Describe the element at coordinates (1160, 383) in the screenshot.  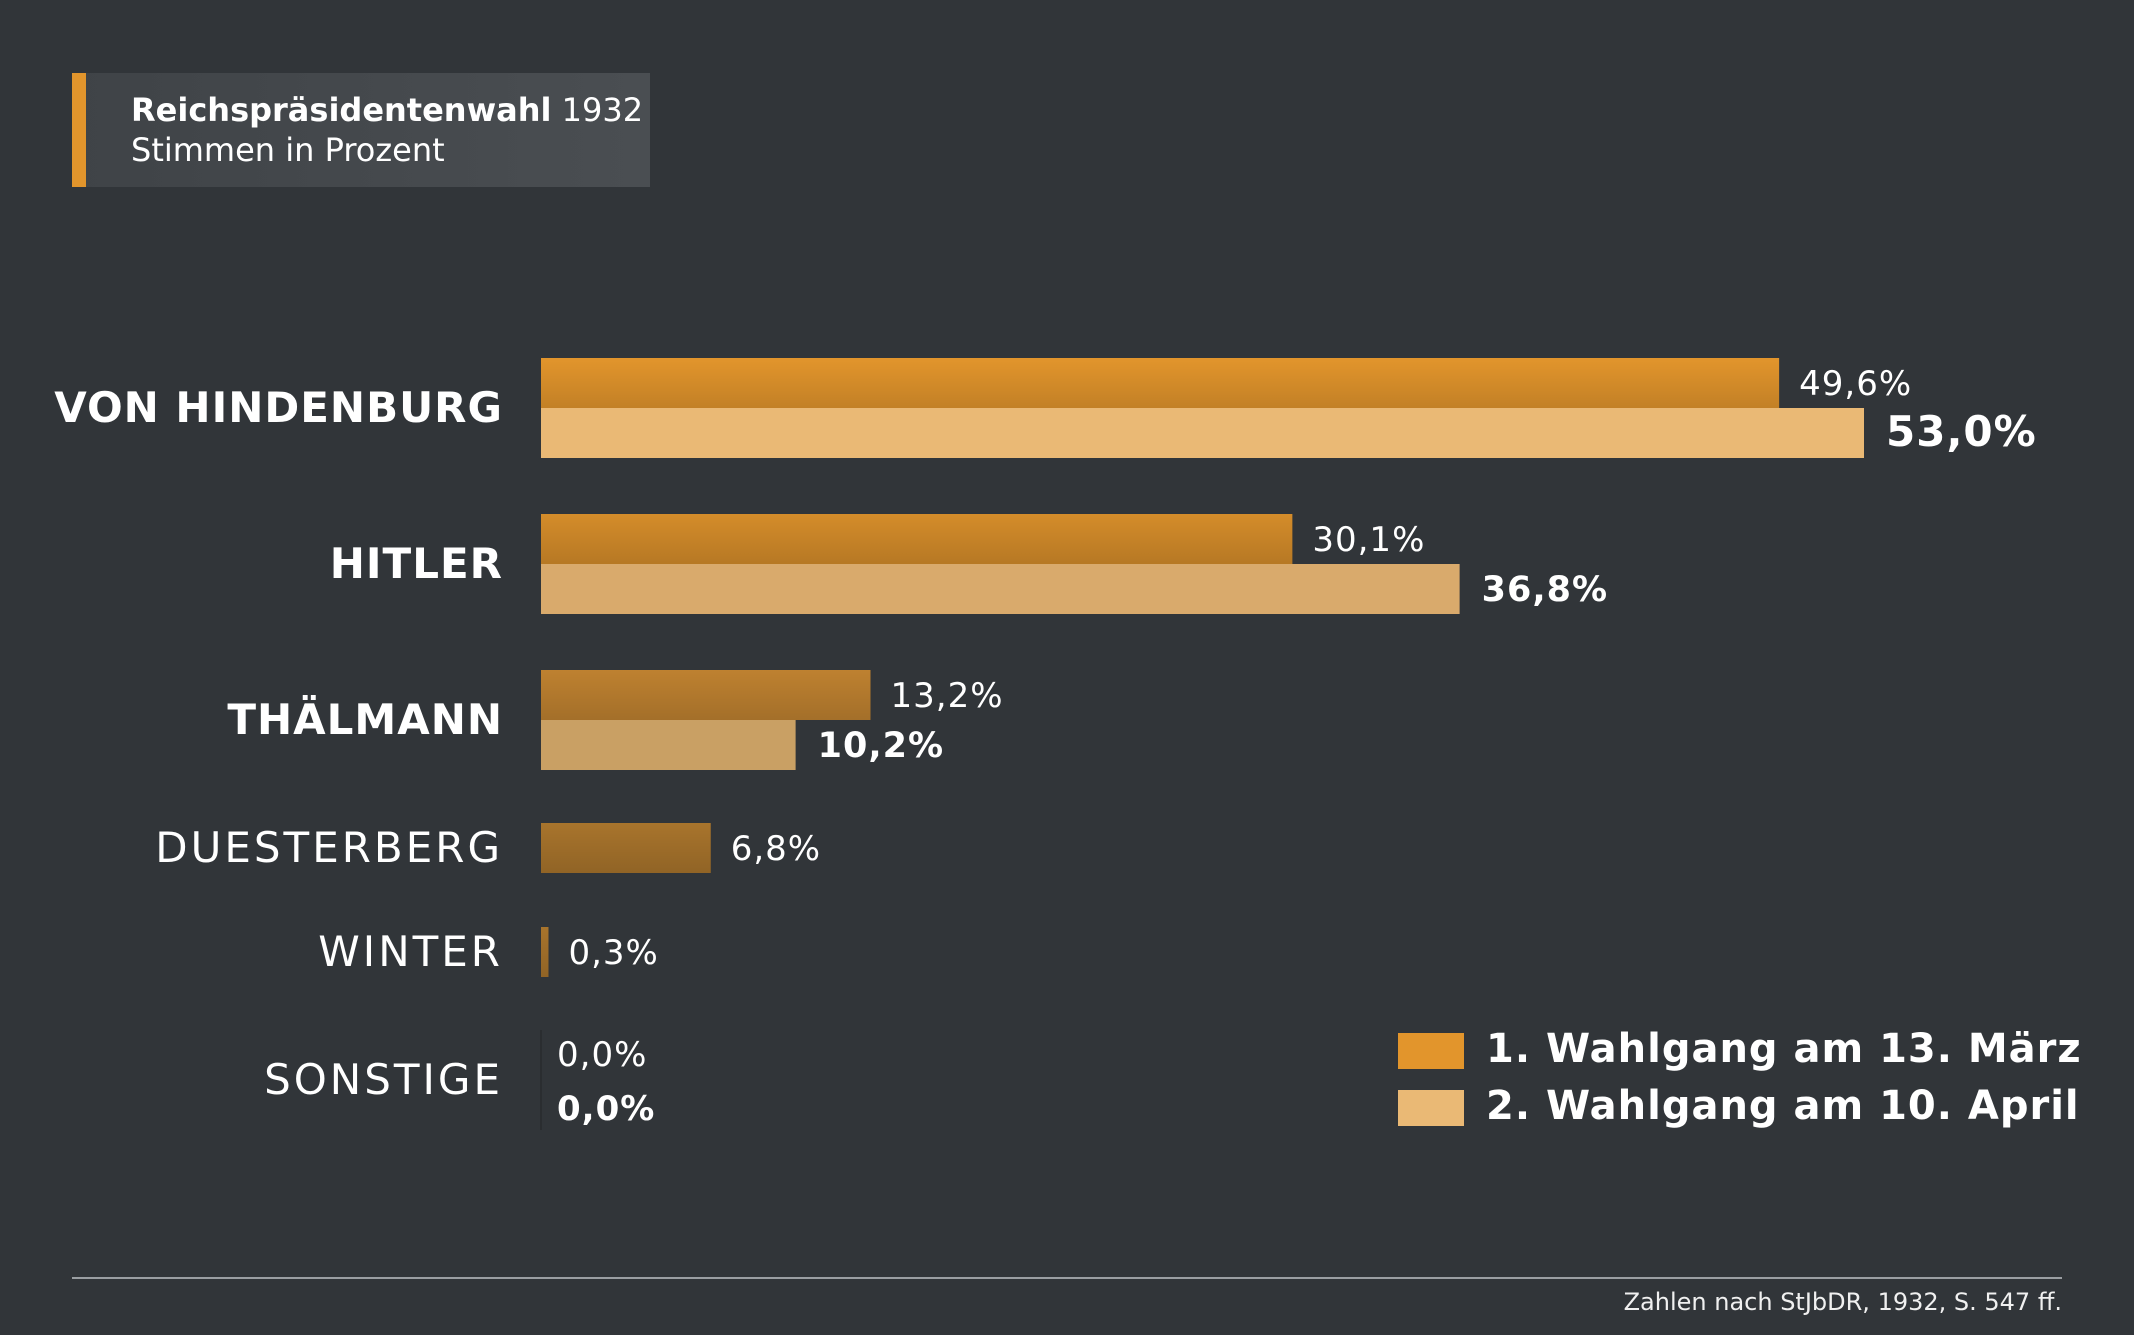
I see `bar-shade-round1-von-hindenburg` at that location.